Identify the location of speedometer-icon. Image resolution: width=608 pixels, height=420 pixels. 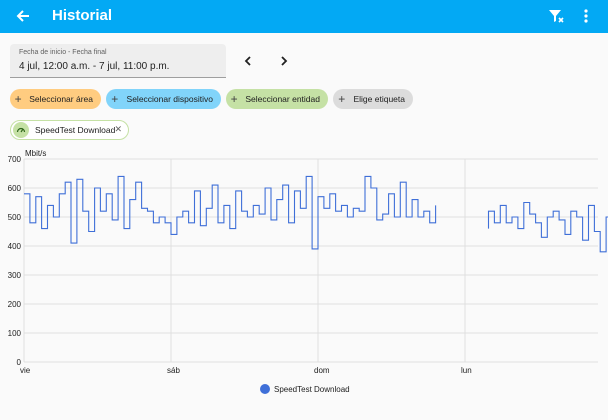
(21, 130).